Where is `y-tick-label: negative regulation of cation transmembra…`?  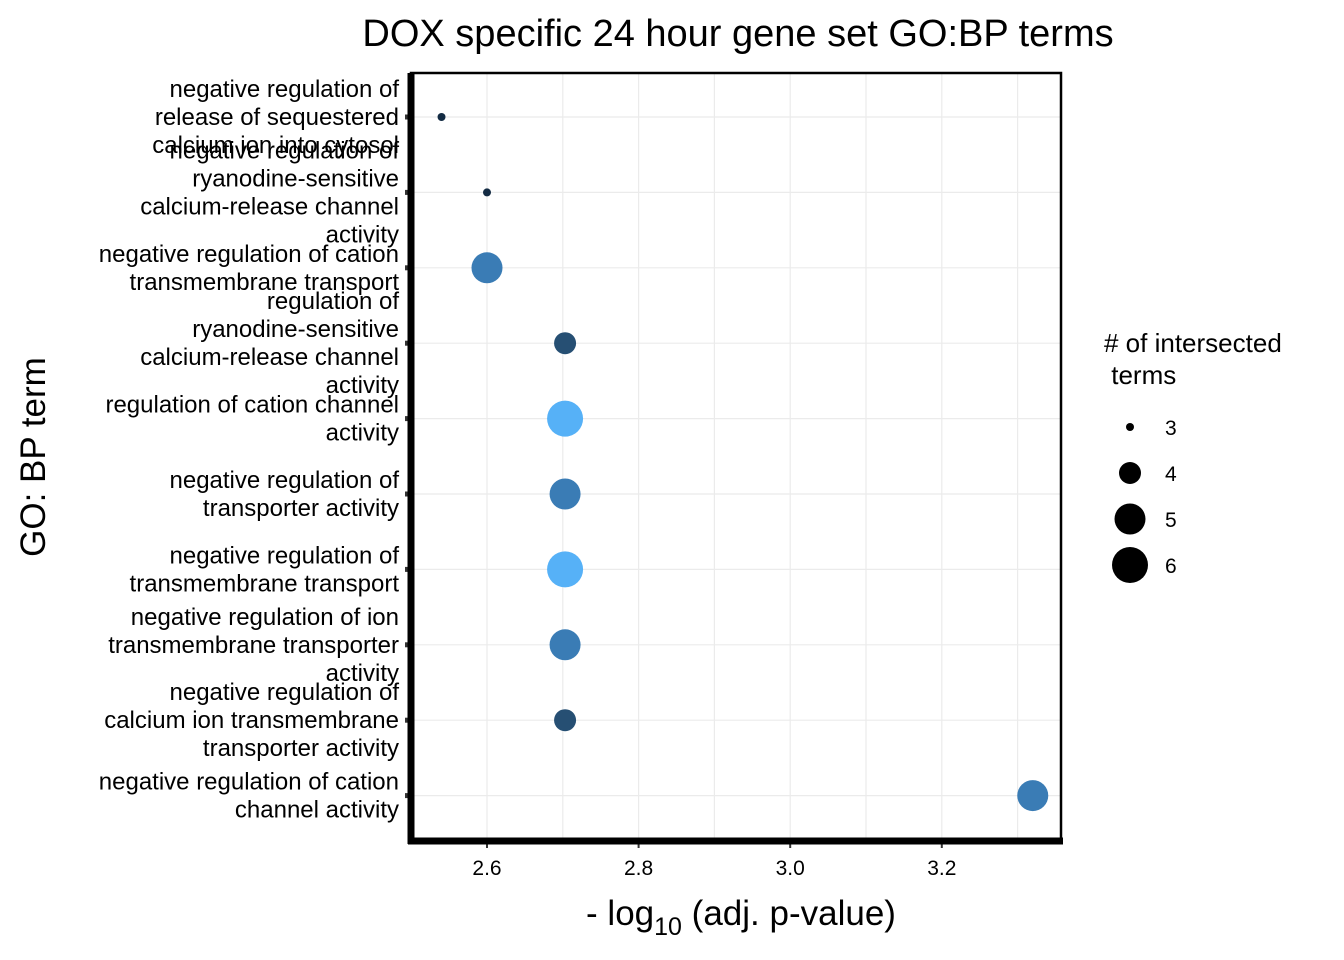 y-tick-label: negative regulation of cation transmembra… is located at coordinates (249, 268).